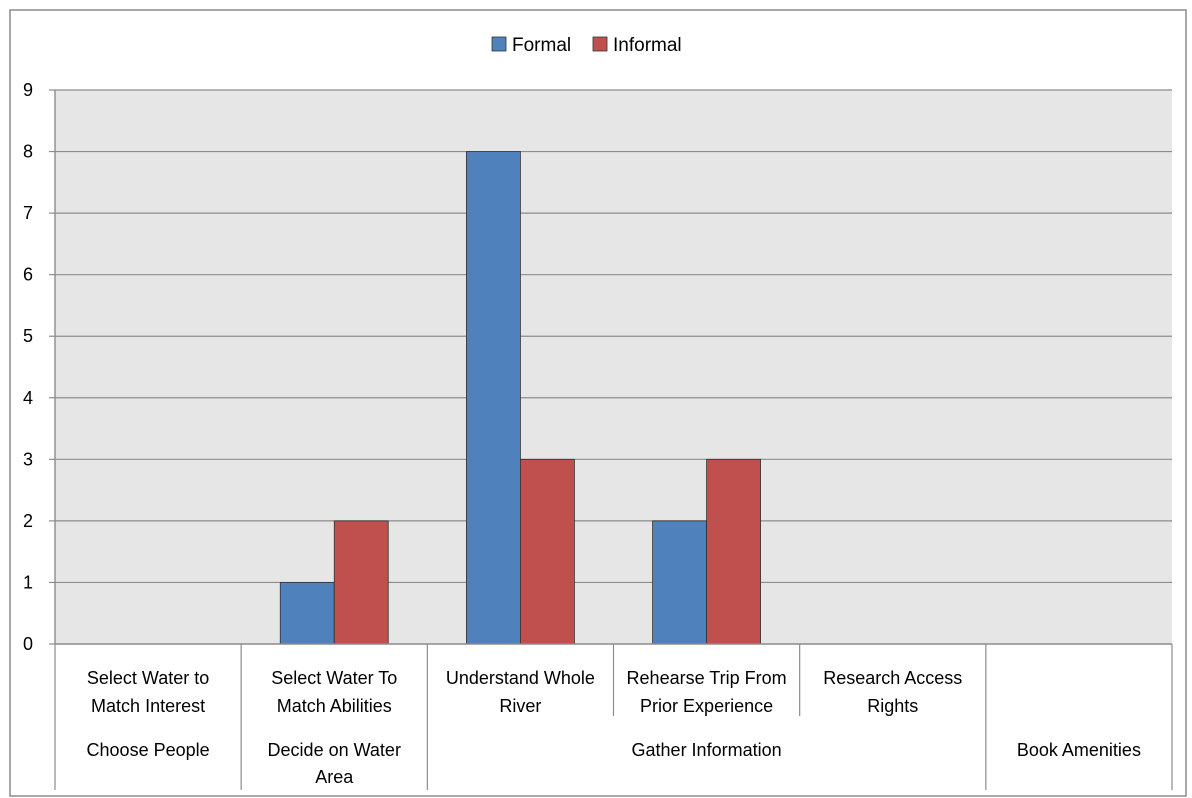 The height and width of the screenshot is (798, 1192). What do you see at coordinates (39, 367) in the screenshot?
I see `y-axis-ticks: 0 1 2 3 4 5 6 7 8 9` at bounding box center [39, 367].